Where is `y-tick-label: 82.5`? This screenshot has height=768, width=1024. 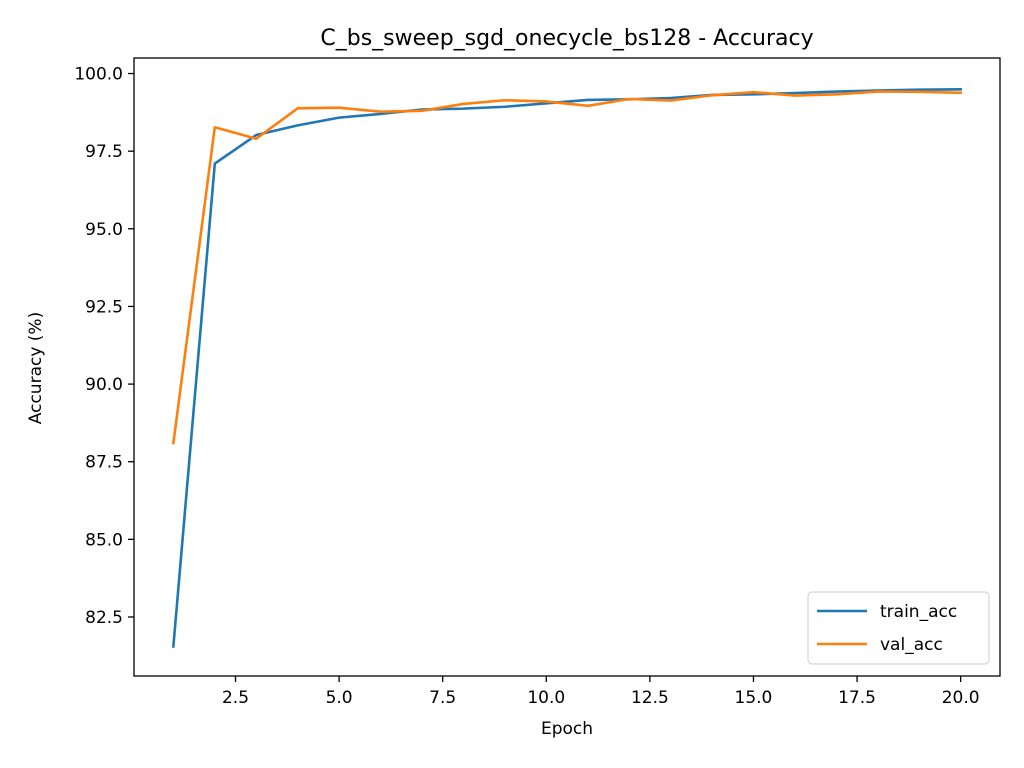
y-tick-label: 82.5 is located at coordinates (104, 618).